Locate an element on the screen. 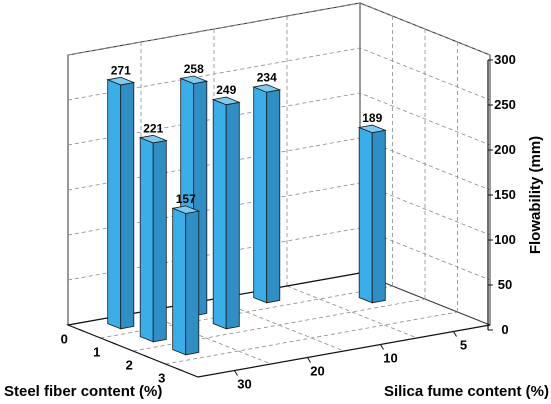 Image resolution: width=551 pixels, height=404 pixels. bar-data-label: 221 is located at coordinates (153, 128).